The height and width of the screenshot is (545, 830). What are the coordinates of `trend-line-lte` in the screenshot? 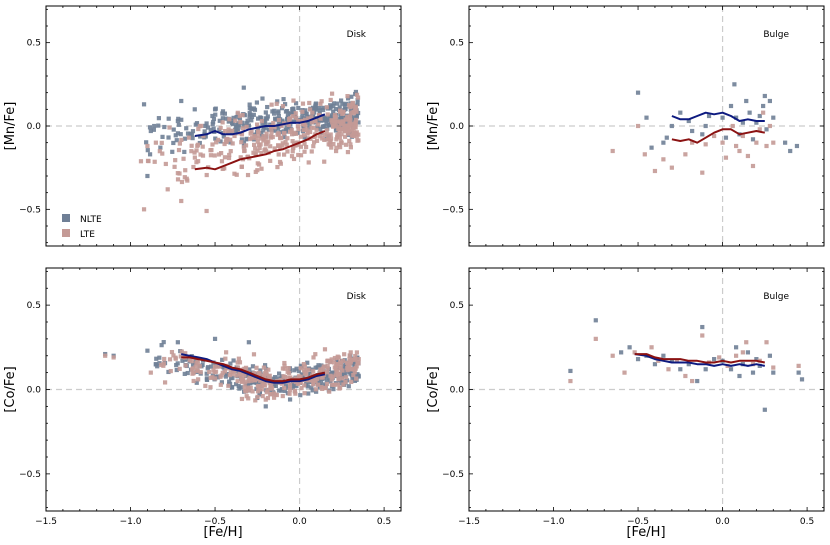 It's located at (718, 136).